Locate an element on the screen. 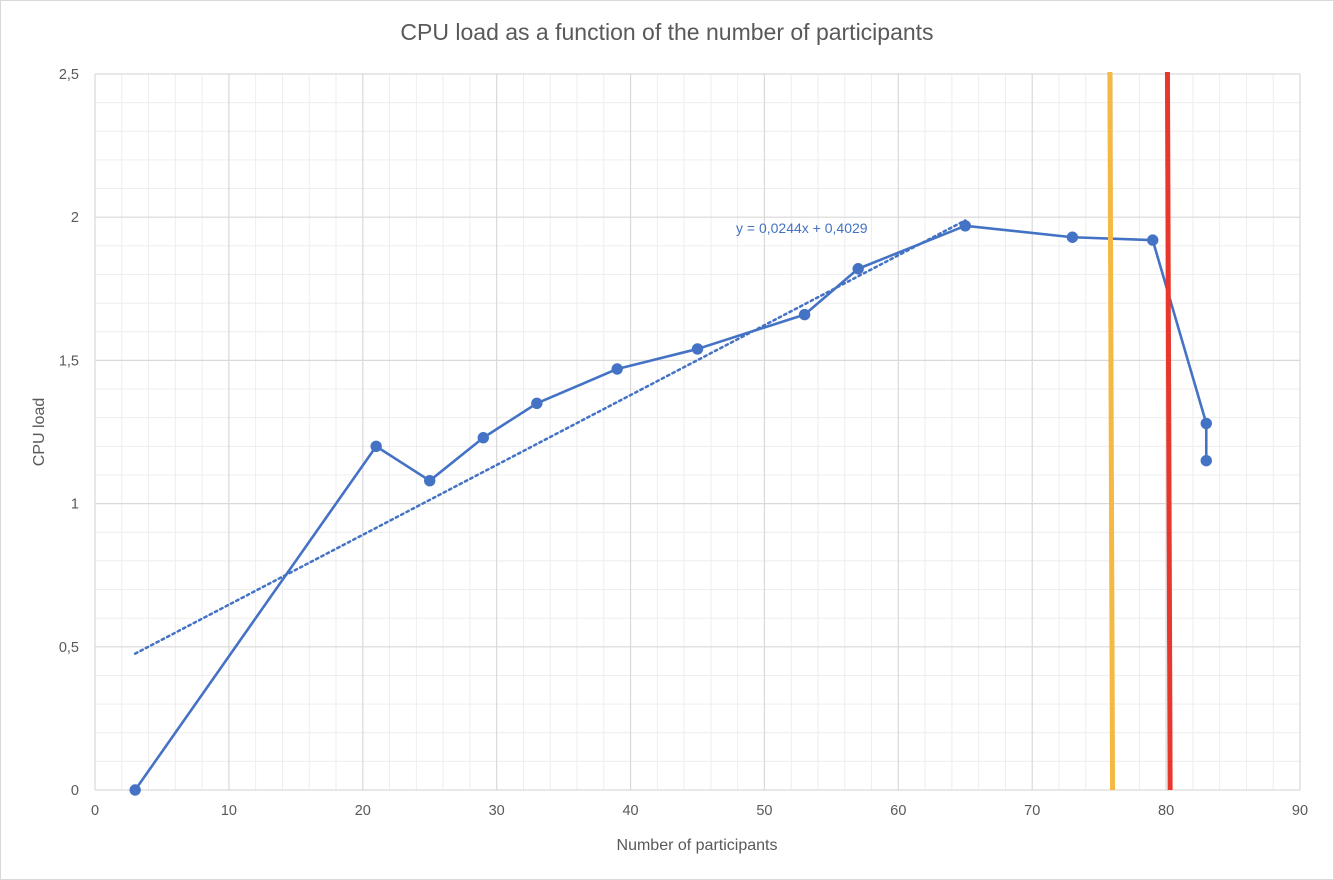 This screenshot has height=880, width=1334. vertical-markers is located at coordinates (1140, 431).